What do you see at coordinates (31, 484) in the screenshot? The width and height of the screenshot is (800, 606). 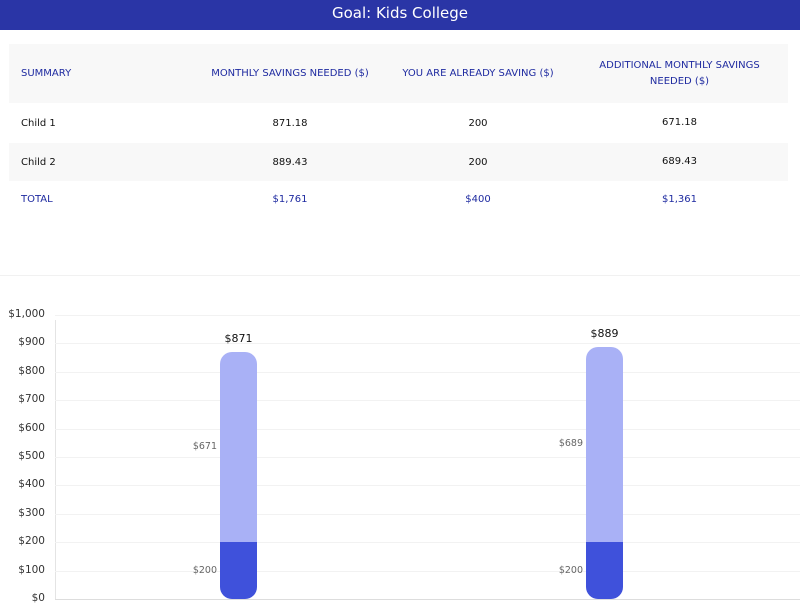 I see `y-tick-label: $400` at bounding box center [31, 484].